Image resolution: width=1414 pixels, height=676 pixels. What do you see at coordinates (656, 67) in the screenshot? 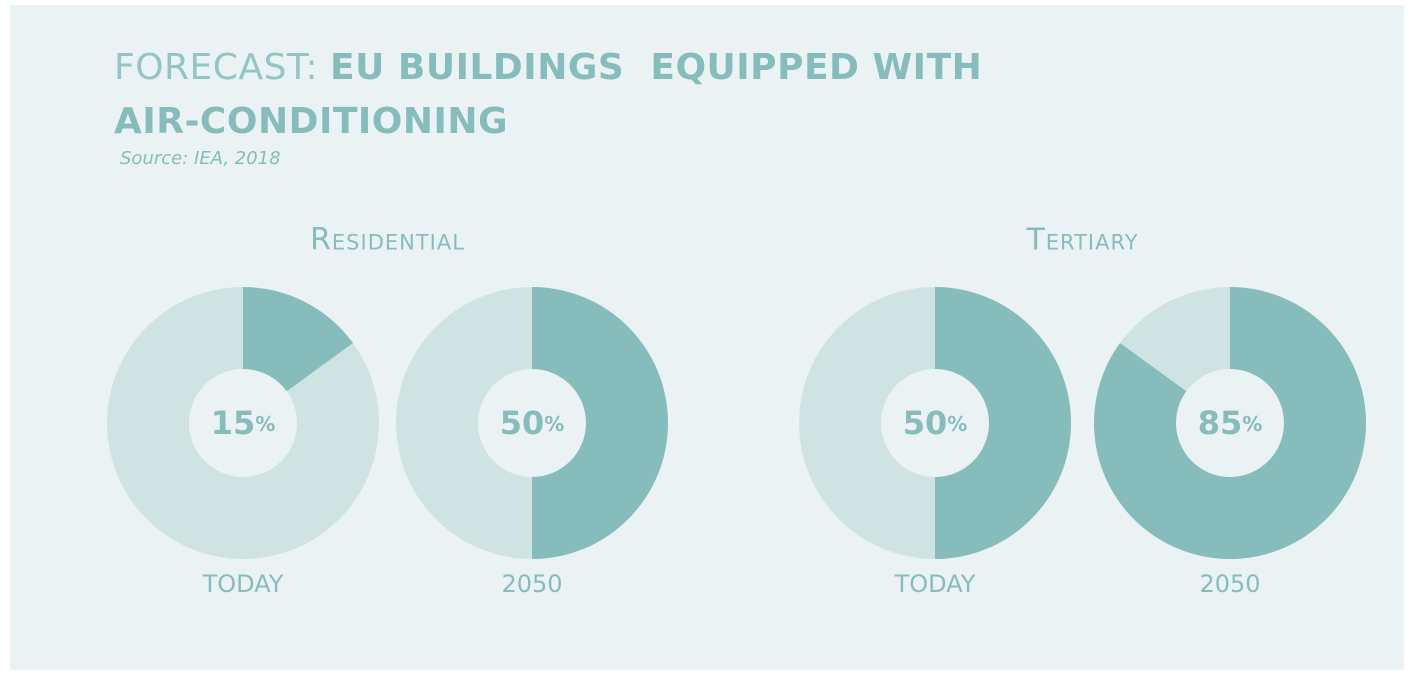
I see `title-bold: EU BUILDINGS EQUIPPED WITH` at bounding box center [656, 67].